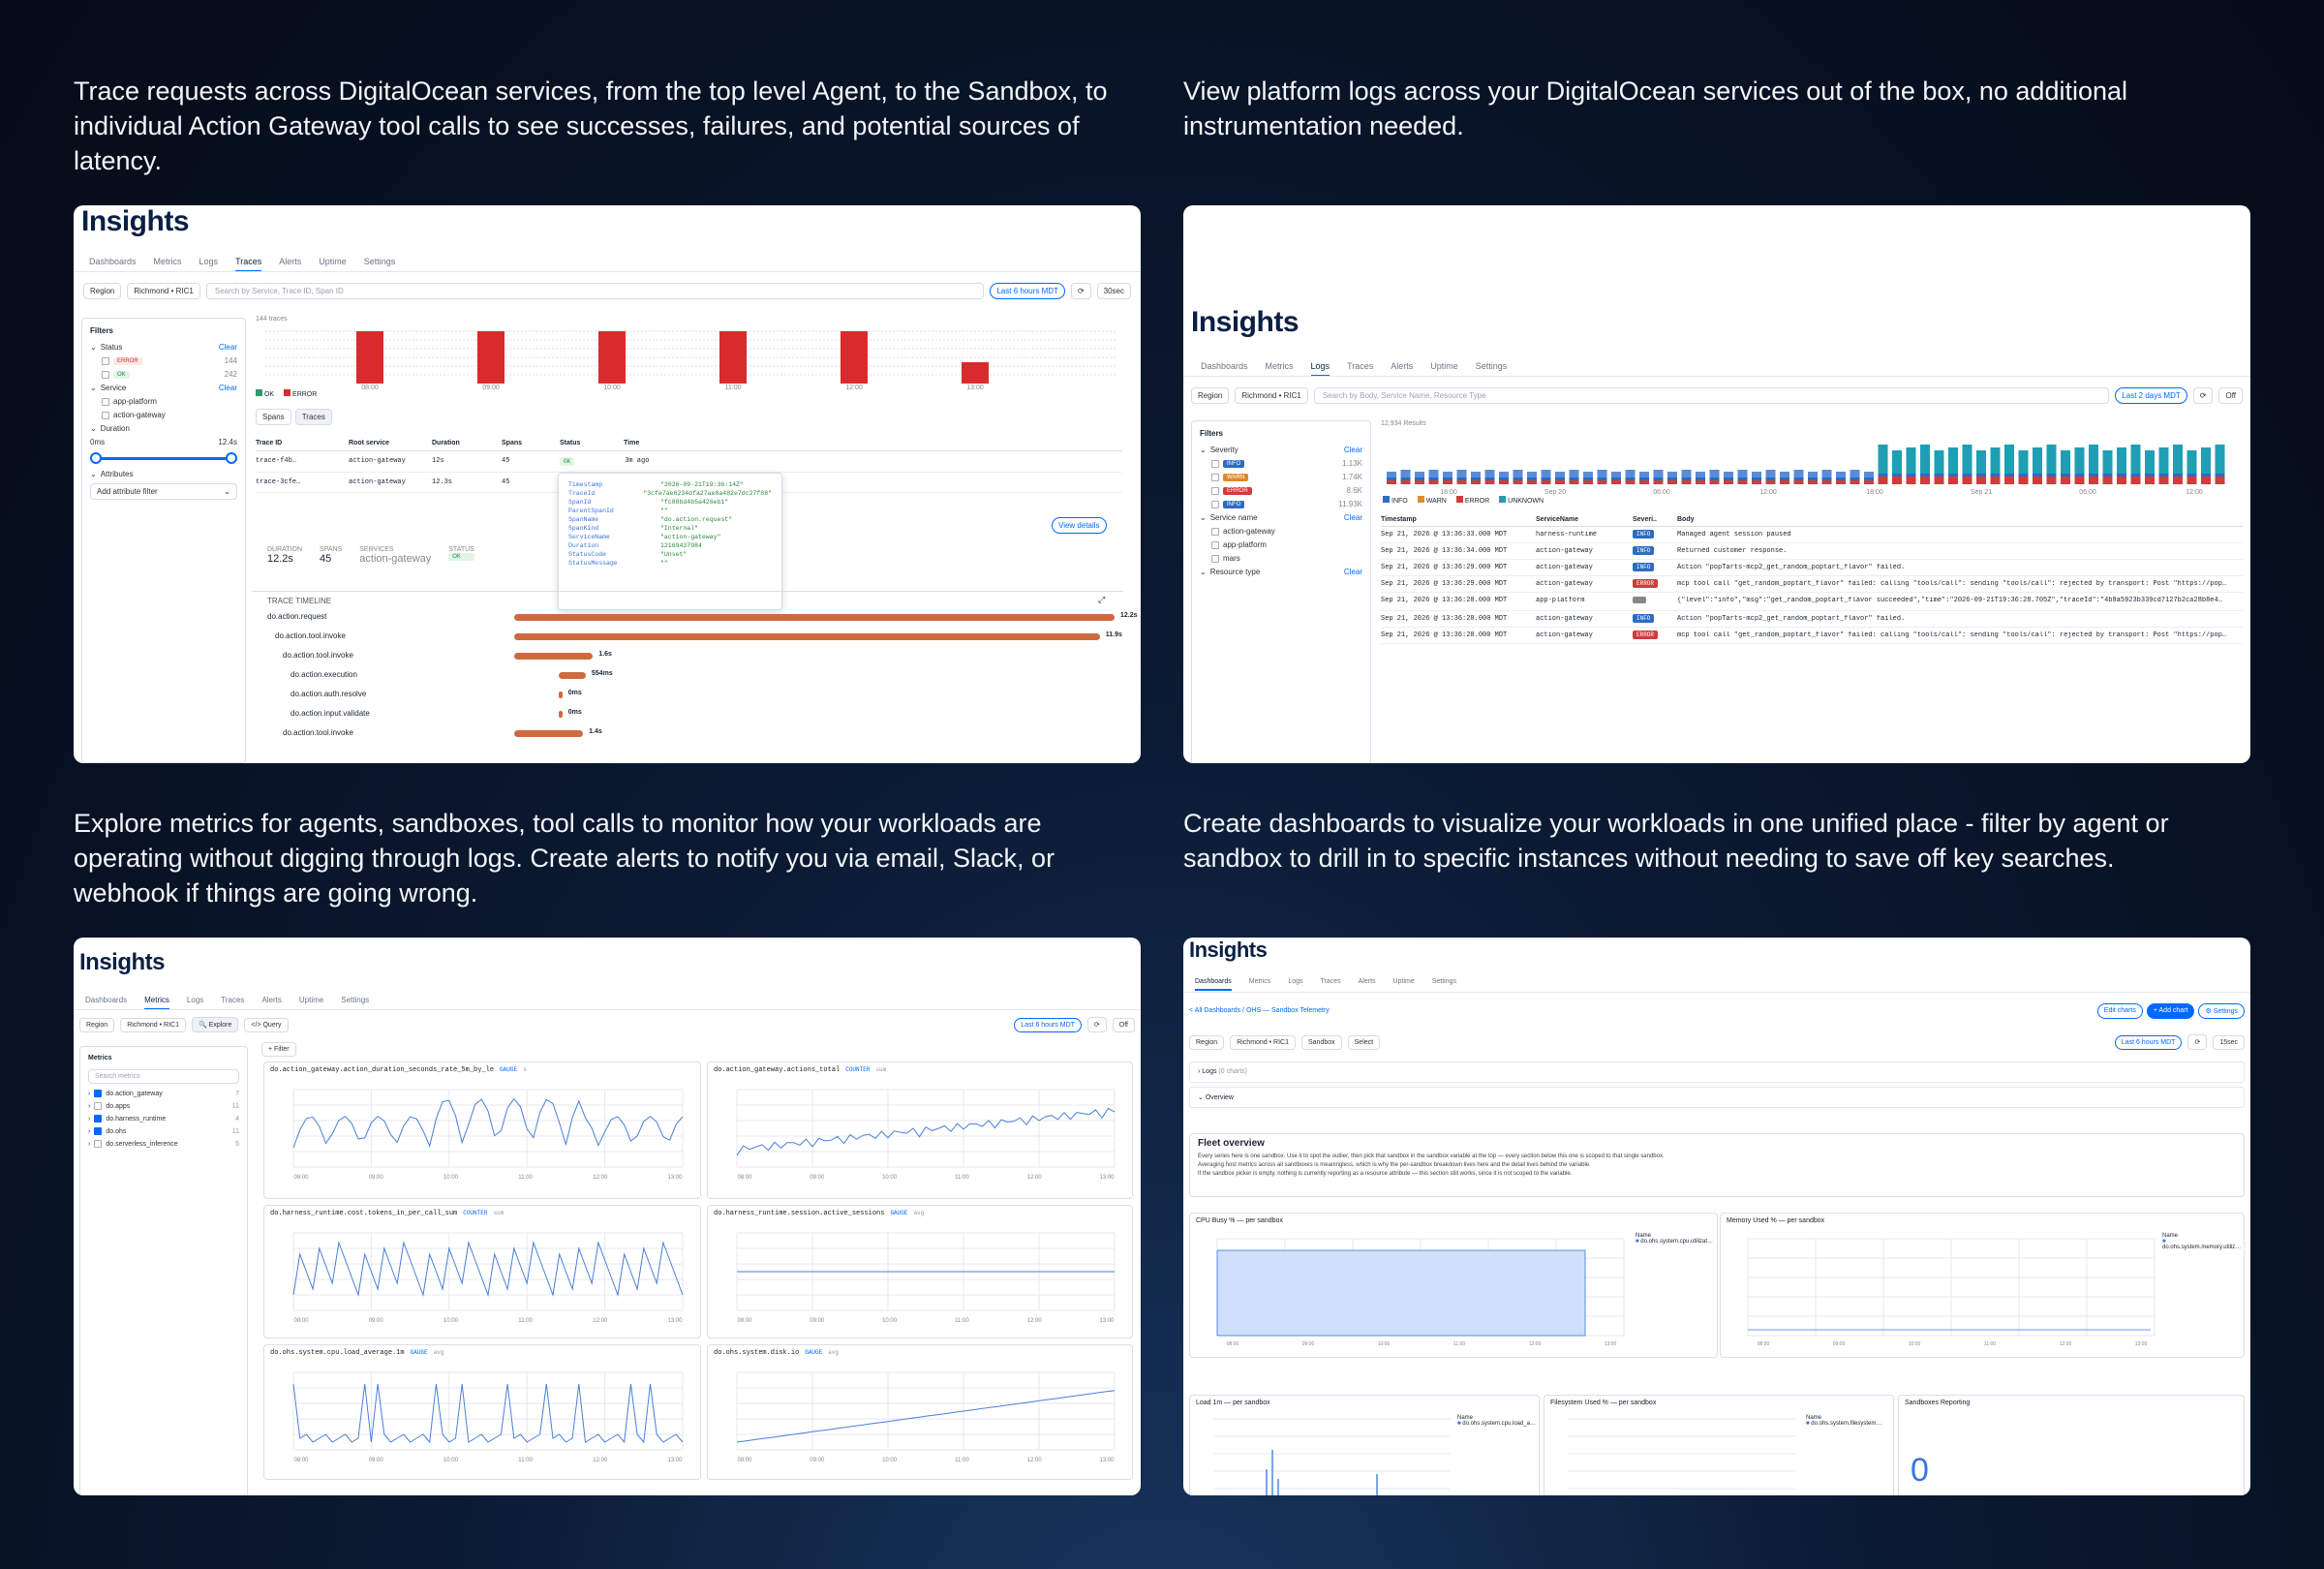 This screenshot has width=2324, height=1569. What do you see at coordinates (1717, 1097) in the screenshot?
I see `overview-section: ⌄ Overview` at bounding box center [1717, 1097].